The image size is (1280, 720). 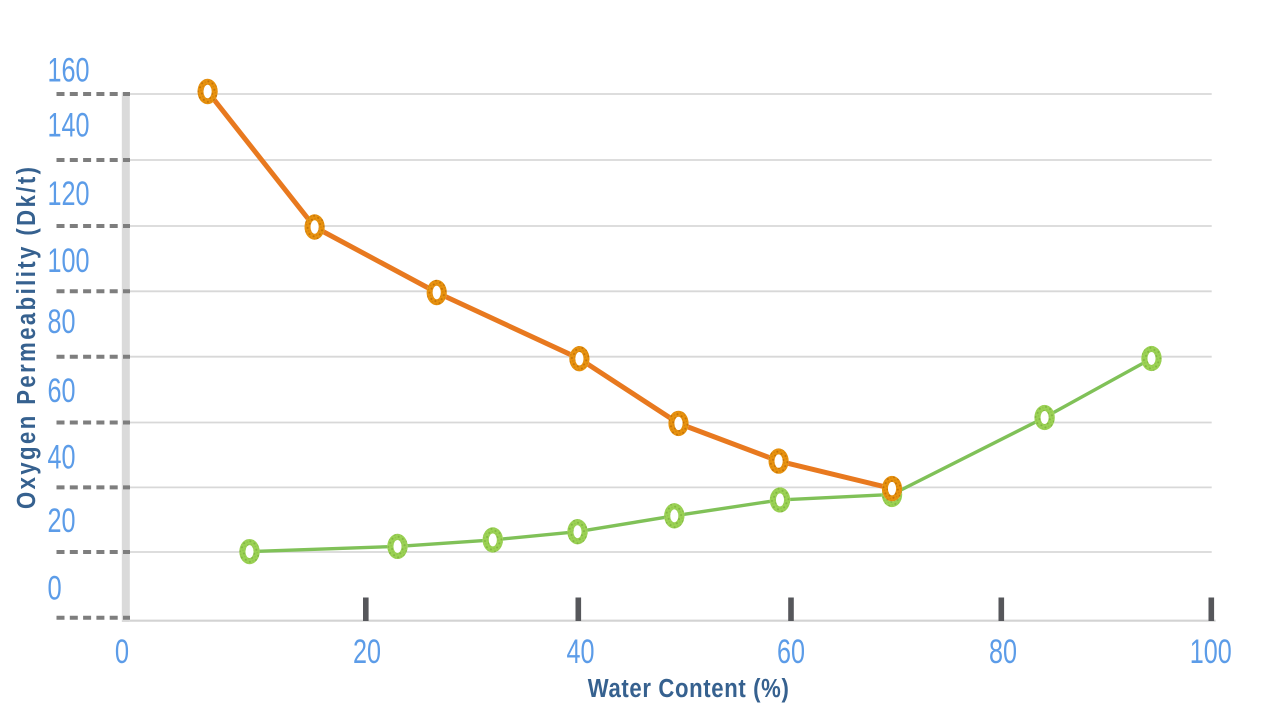 What do you see at coordinates (69, 194) in the screenshot?
I see `svg-text: 120` at bounding box center [69, 194].